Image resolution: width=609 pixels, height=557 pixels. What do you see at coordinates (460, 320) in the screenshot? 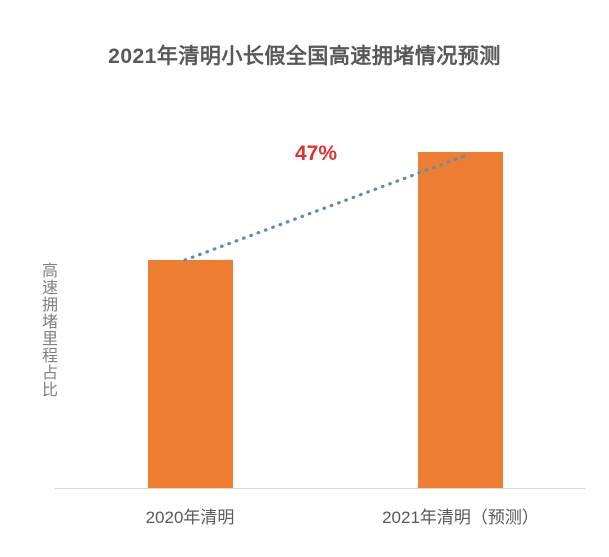
I see `bar-2021-qingming-forecast` at bounding box center [460, 320].